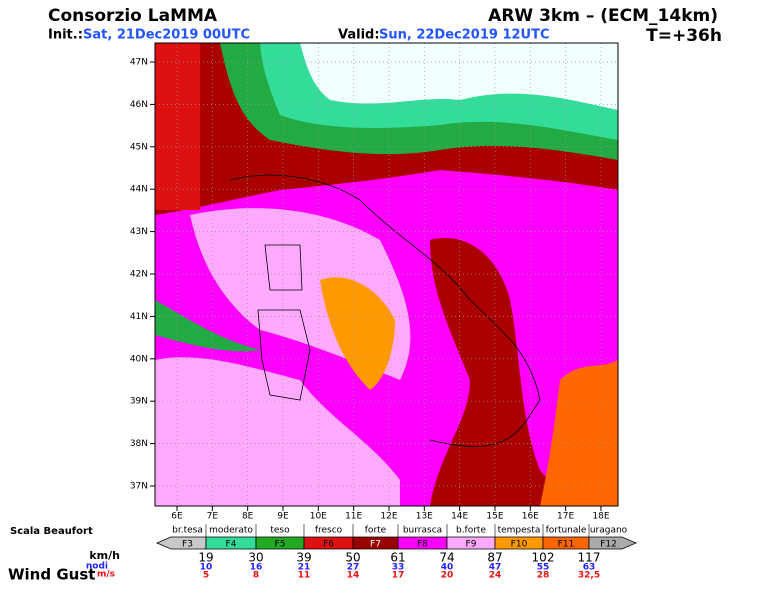  I want to click on area-f11, so click(579, 433).